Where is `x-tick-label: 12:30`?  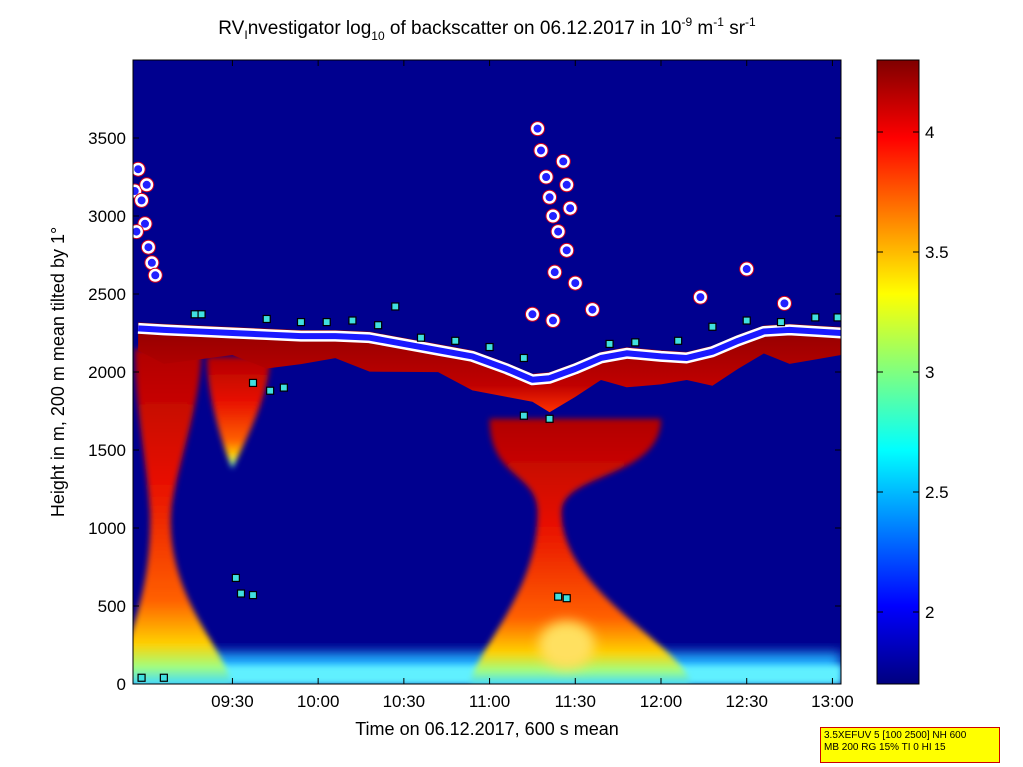
x-tick-label: 12:30 is located at coordinates (746, 701).